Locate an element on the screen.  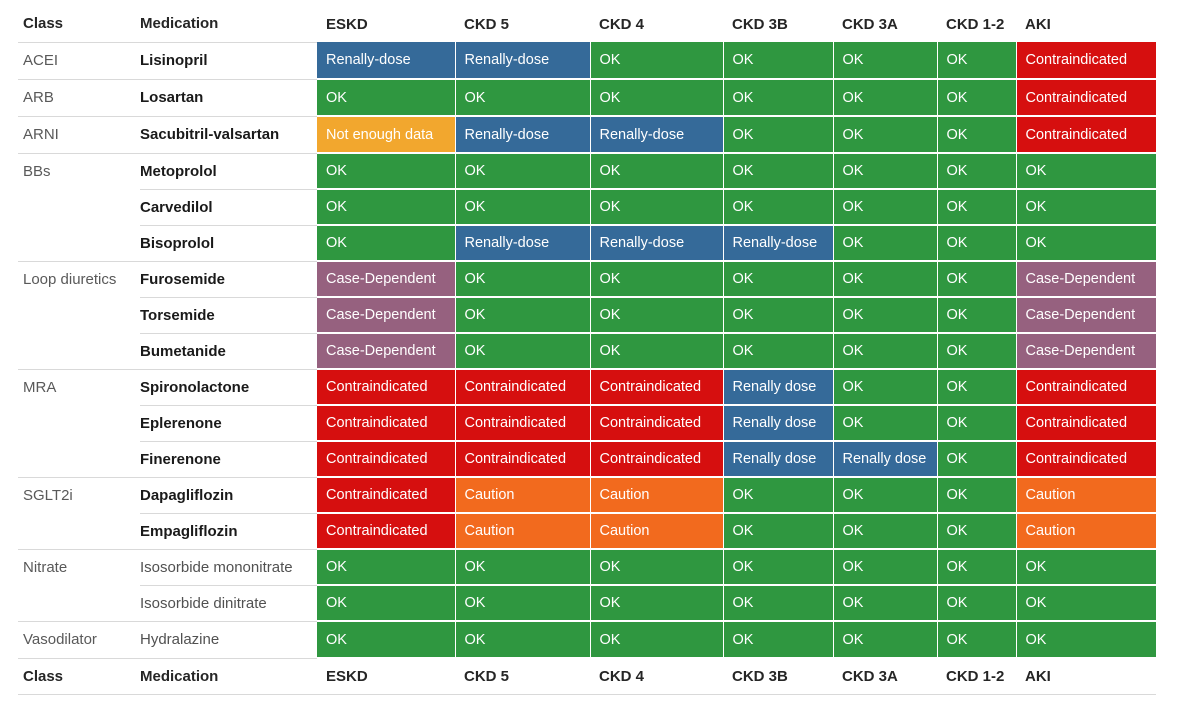
medication-cell: Hydralazine is located at coordinates (228, 640).